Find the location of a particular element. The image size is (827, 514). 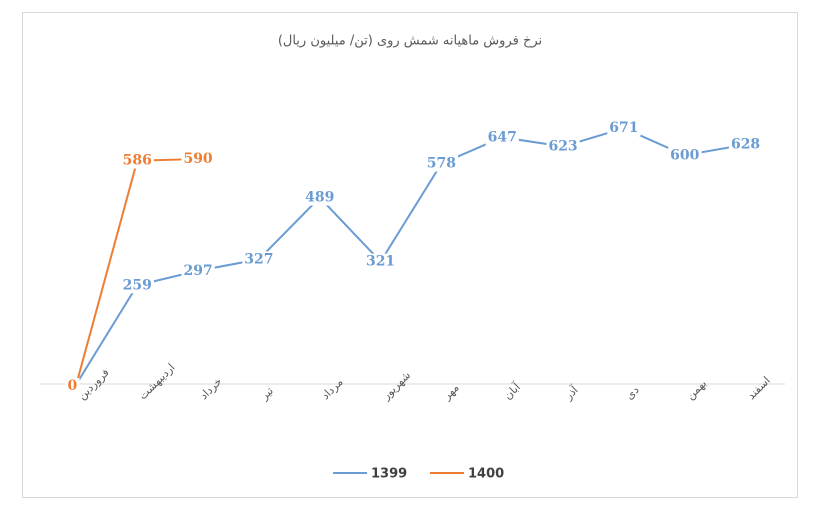

data-label: 600 is located at coordinates (684, 155).